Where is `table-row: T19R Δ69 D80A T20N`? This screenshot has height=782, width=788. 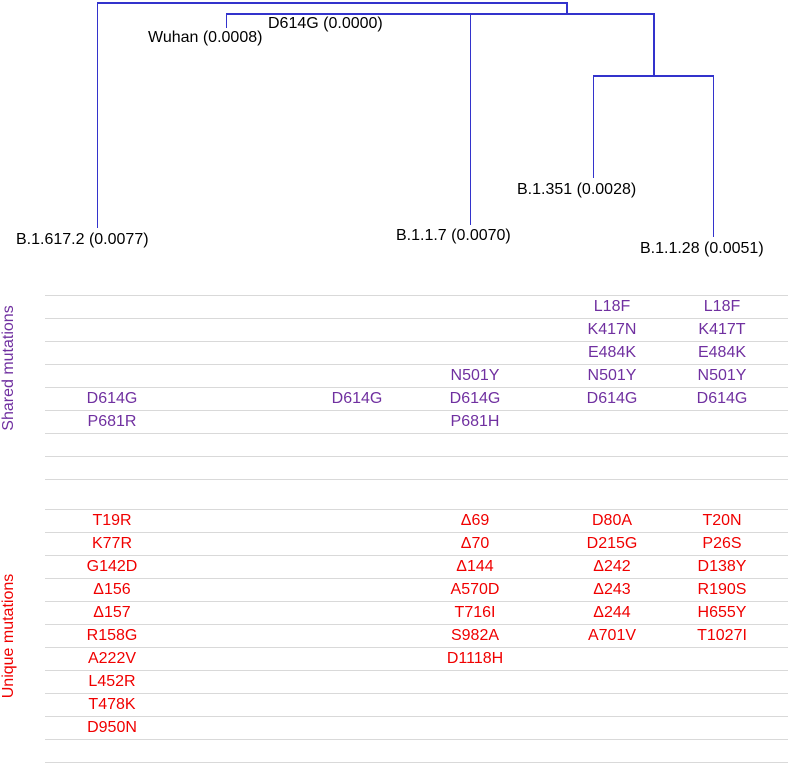
table-row: T19R Δ69 D80A T20N is located at coordinates (416, 521).